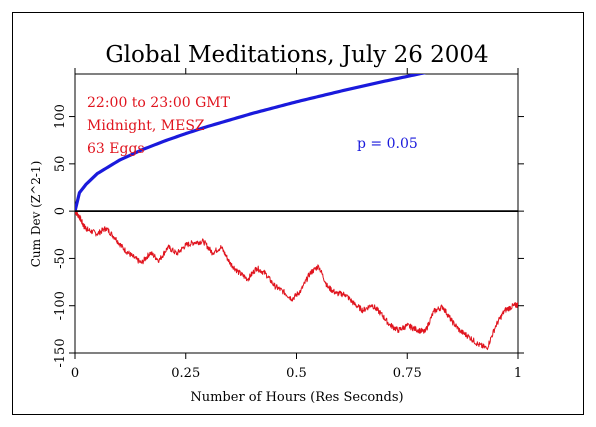 The width and height of the screenshot is (596, 427). I want to click on annotation-4: p = 0.05, so click(387, 144).